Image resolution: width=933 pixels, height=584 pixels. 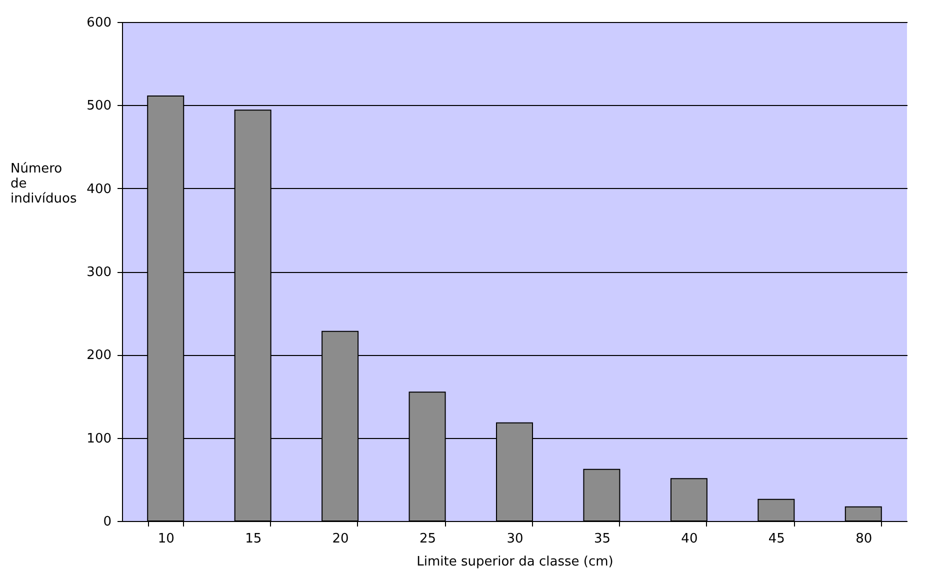 What do you see at coordinates (428, 539) in the screenshot?
I see `x-tick-label: 25` at bounding box center [428, 539].